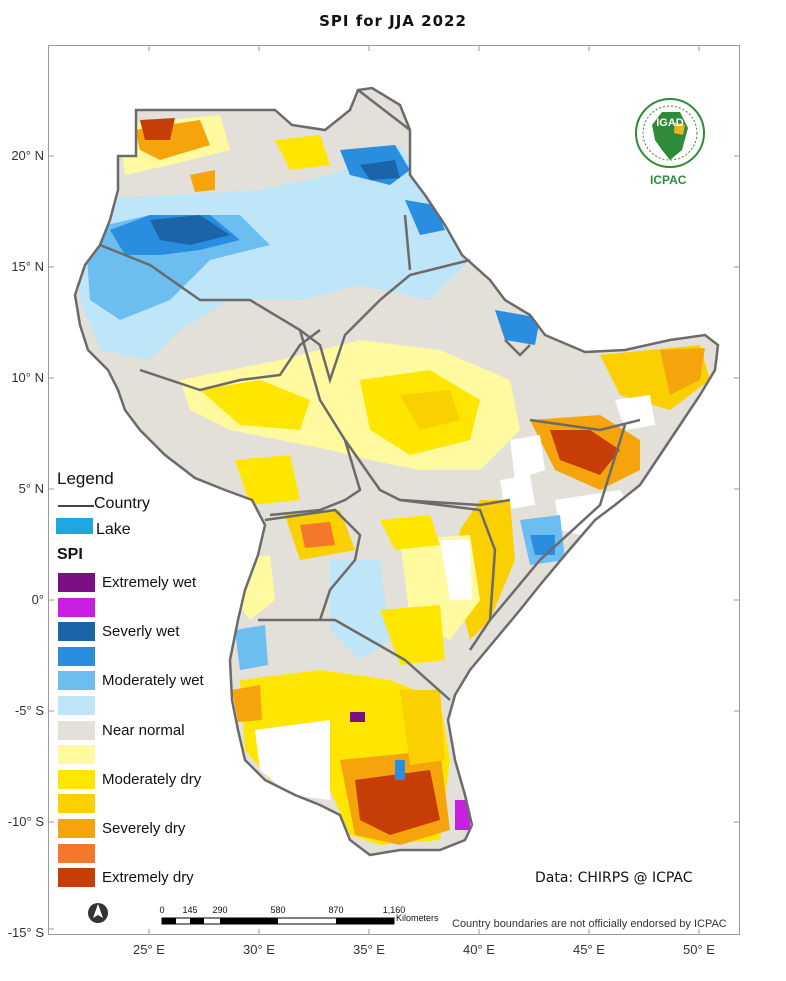  Describe the element at coordinates (393, 21) in the screenshot. I see `map-title: SPI for JJA 2022` at that location.